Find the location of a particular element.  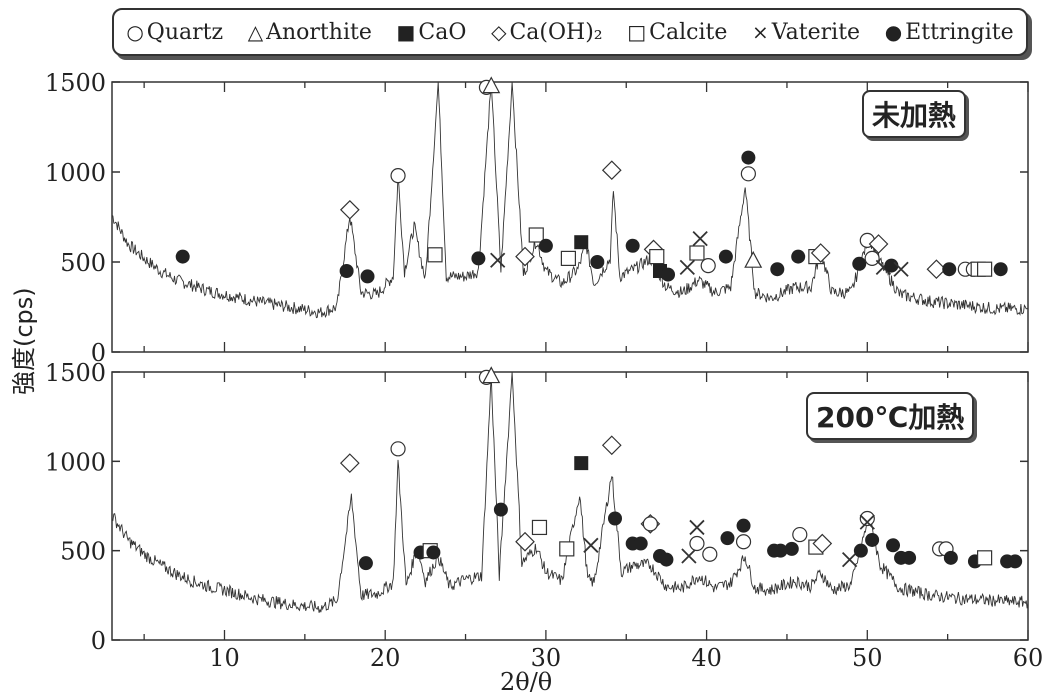

legend-item-vaterite: × Vaterite is located at coordinates (806, 32).